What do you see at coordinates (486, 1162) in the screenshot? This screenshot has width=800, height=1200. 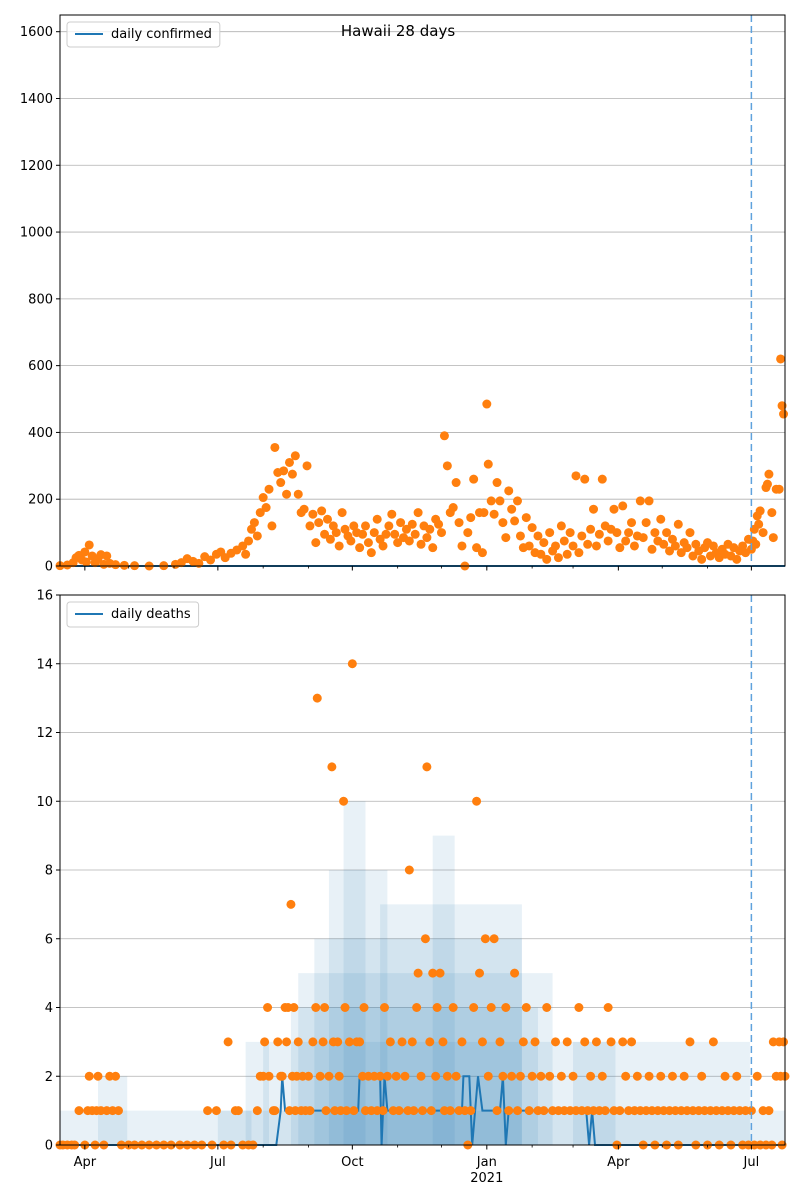 I see `x-tick-label: Jan` at bounding box center [486, 1162].